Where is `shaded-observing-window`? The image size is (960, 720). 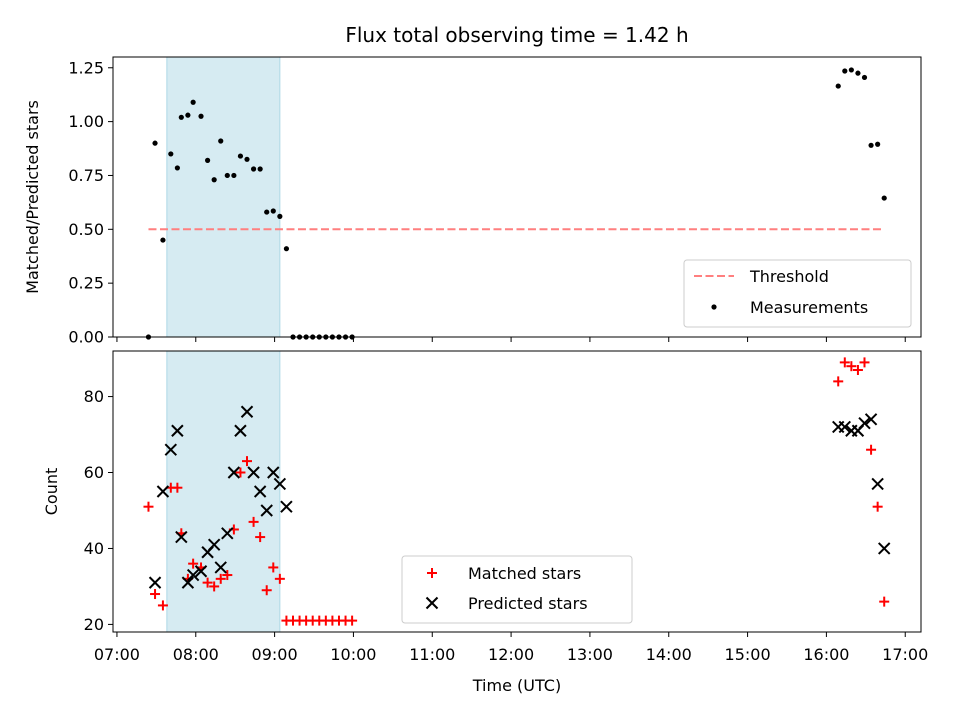 shaded-observing-window is located at coordinates (223, 197).